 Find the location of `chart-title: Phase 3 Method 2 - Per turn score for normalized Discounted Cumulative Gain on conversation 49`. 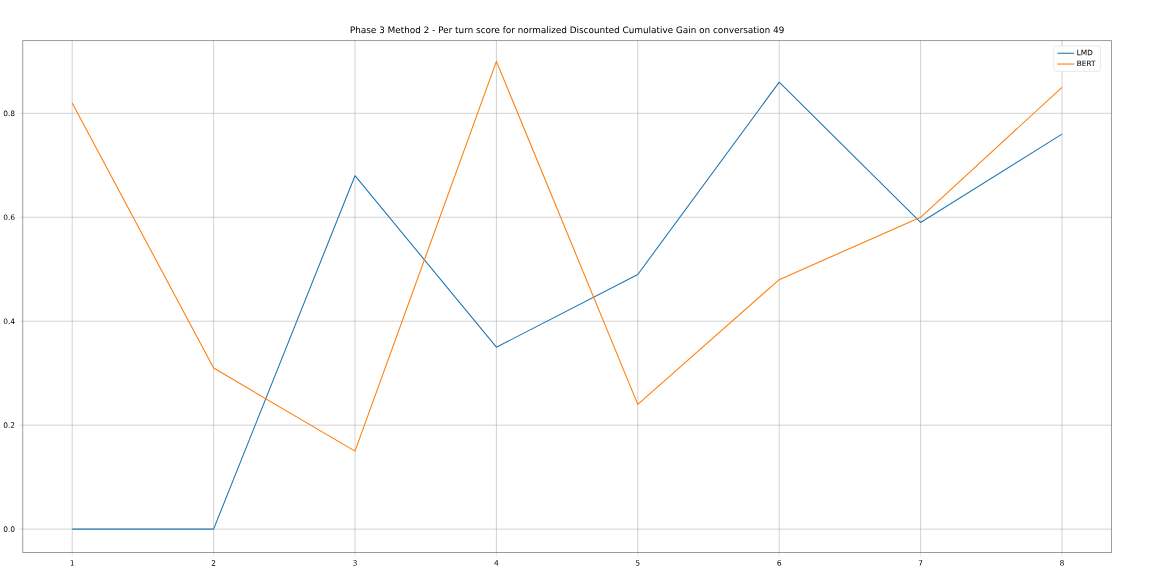

chart-title: Phase 3 Method 2 - Per turn score for normalized Discounted Cumulative Gain on conversation 49 is located at coordinates (567, 30).